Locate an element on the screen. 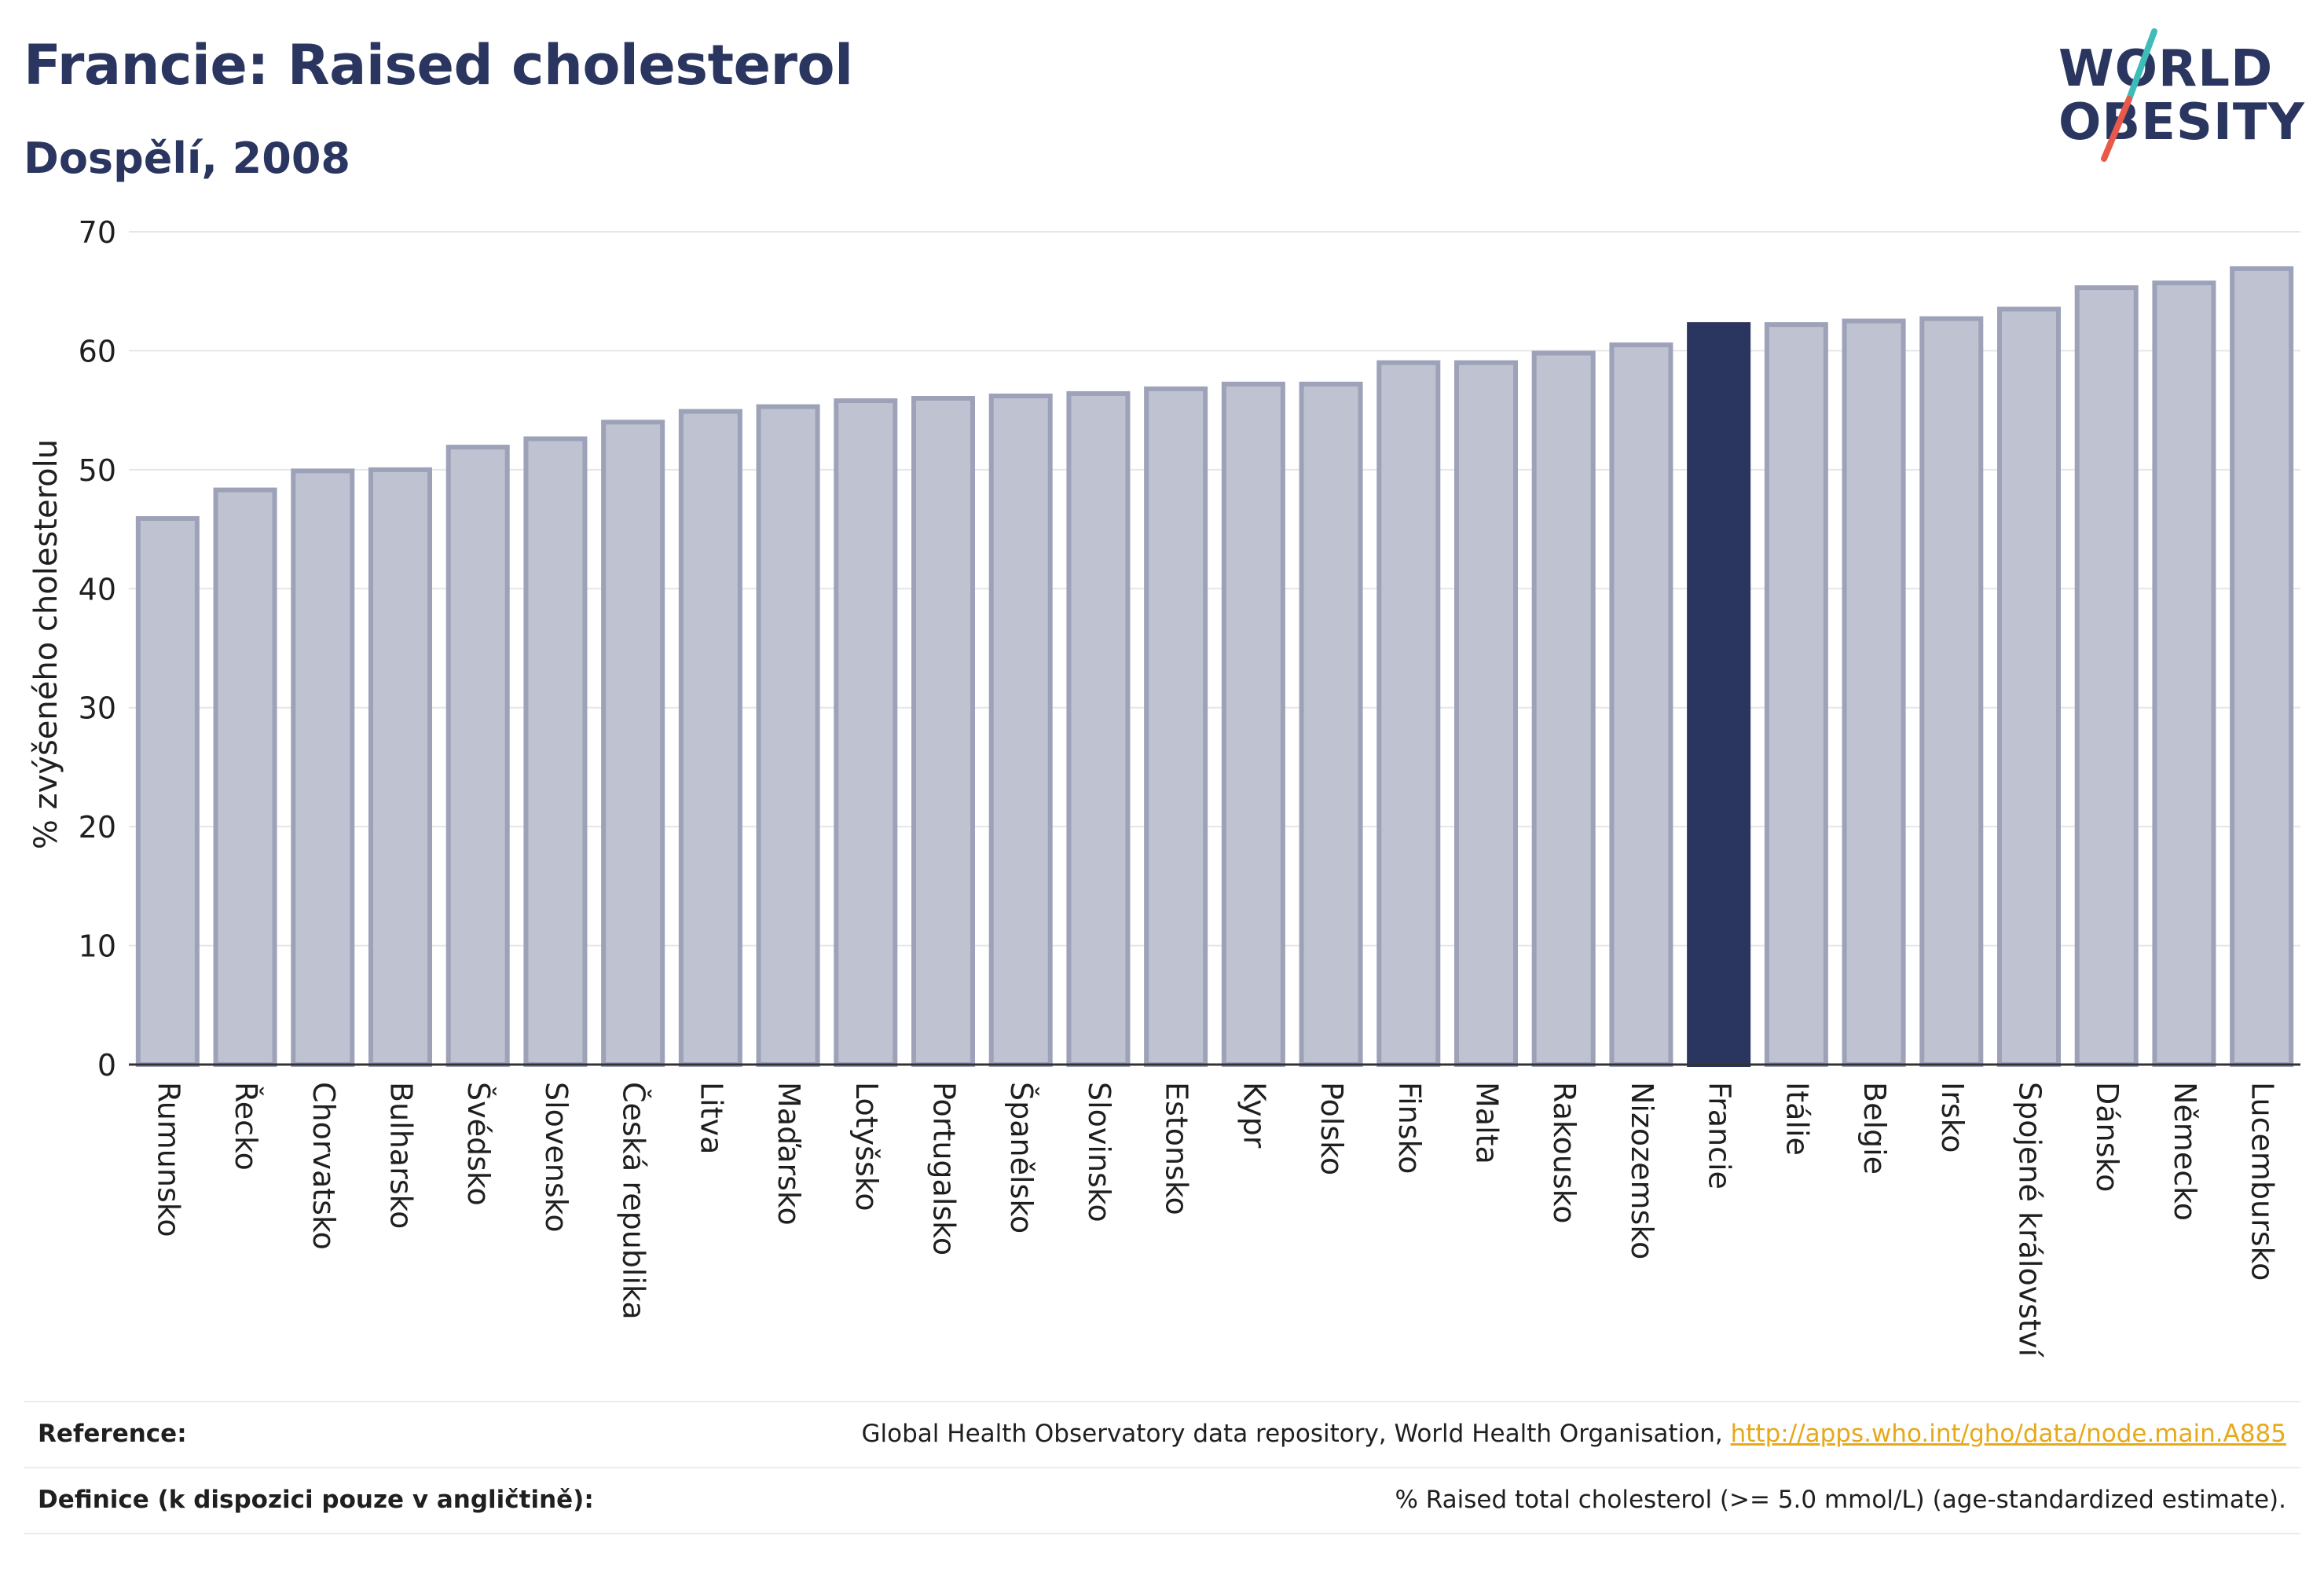 The width and height of the screenshot is (2324, 1576). x-tick-label: Dánsko is located at coordinates (2107, 1137).